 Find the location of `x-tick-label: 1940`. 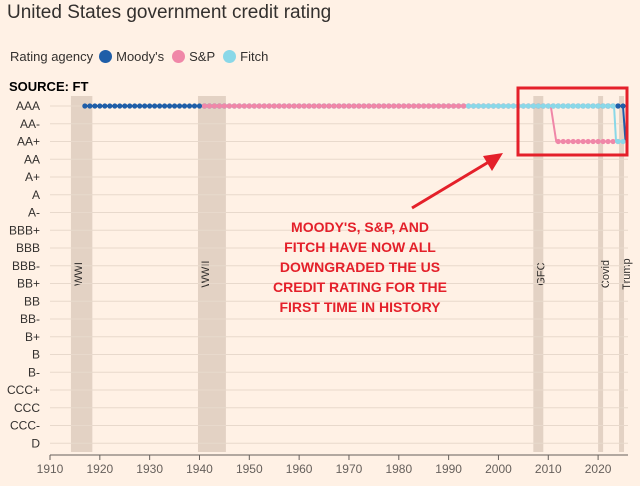

x-tick-label: 1940 is located at coordinates (199, 469).